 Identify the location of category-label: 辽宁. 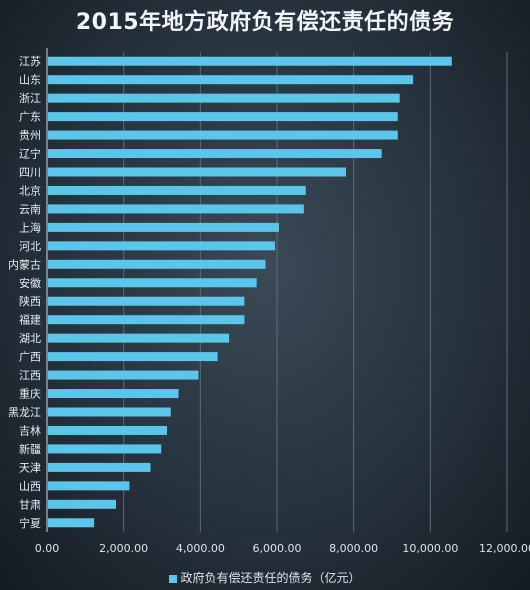
(30, 154).